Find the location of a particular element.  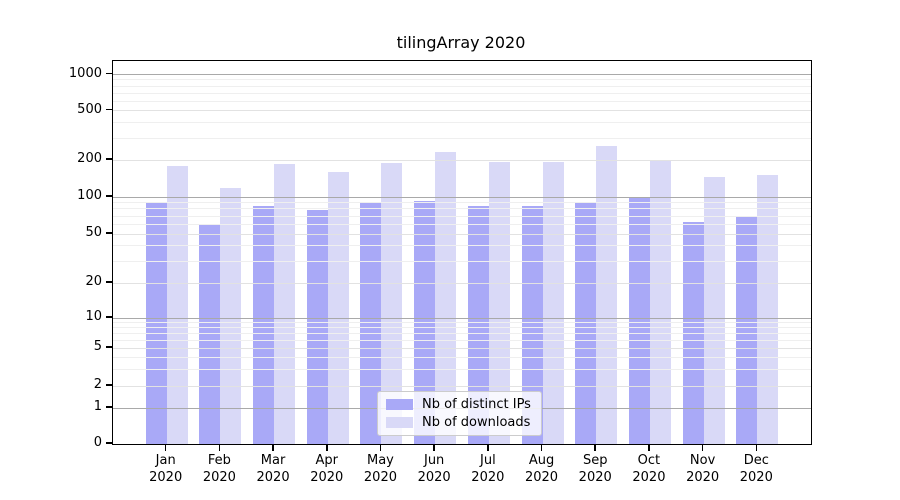

x-tick-label: Oct 2020 is located at coordinates (649, 469).